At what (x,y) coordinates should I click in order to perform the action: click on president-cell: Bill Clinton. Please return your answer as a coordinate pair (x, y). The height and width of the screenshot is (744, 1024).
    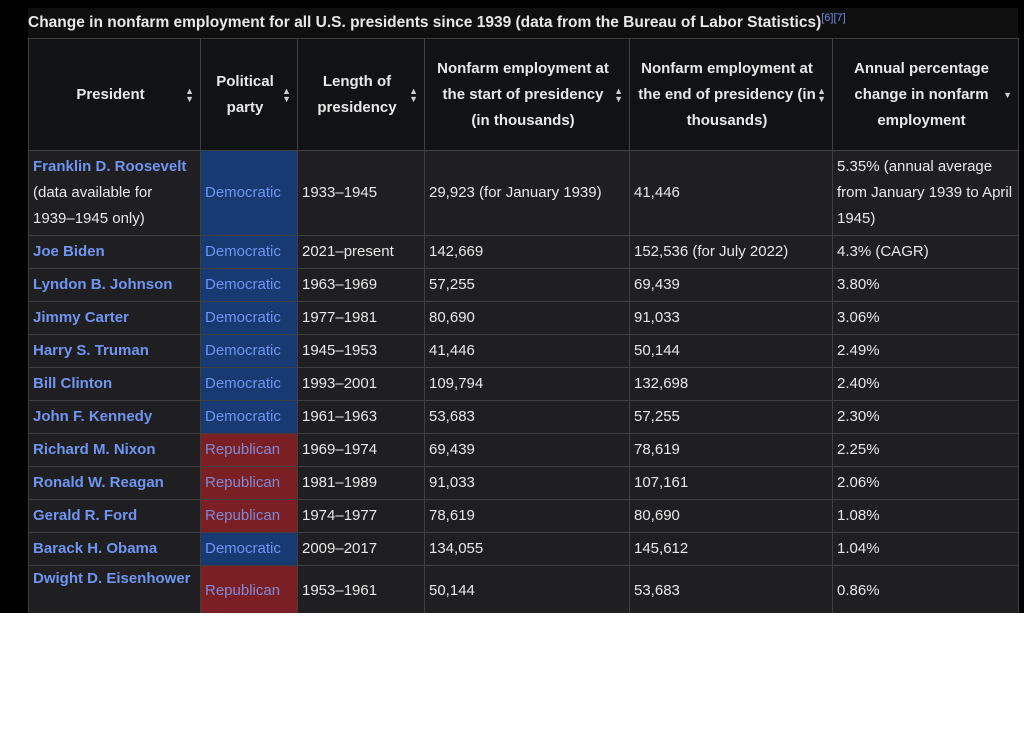
    Looking at the image, I should click on (114, 384).